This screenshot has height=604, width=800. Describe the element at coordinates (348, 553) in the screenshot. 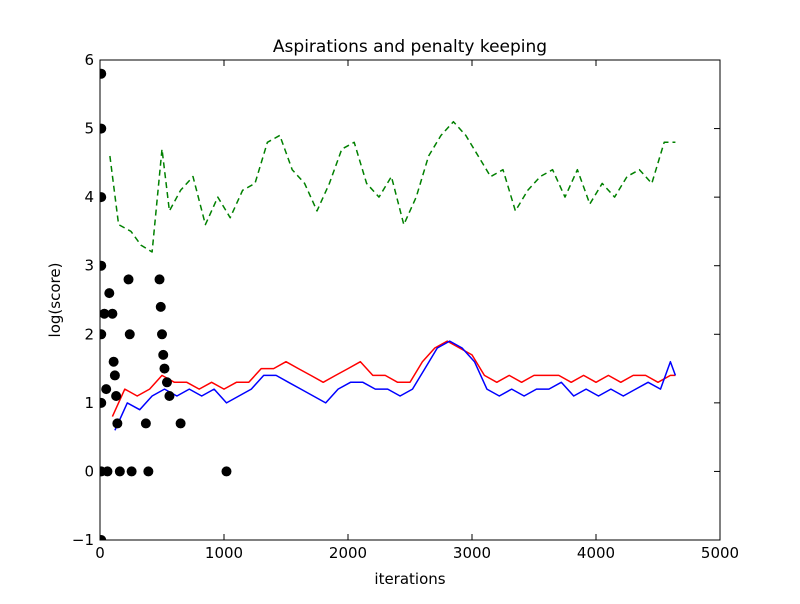

I see `x-tick-label: 2000` at that location.